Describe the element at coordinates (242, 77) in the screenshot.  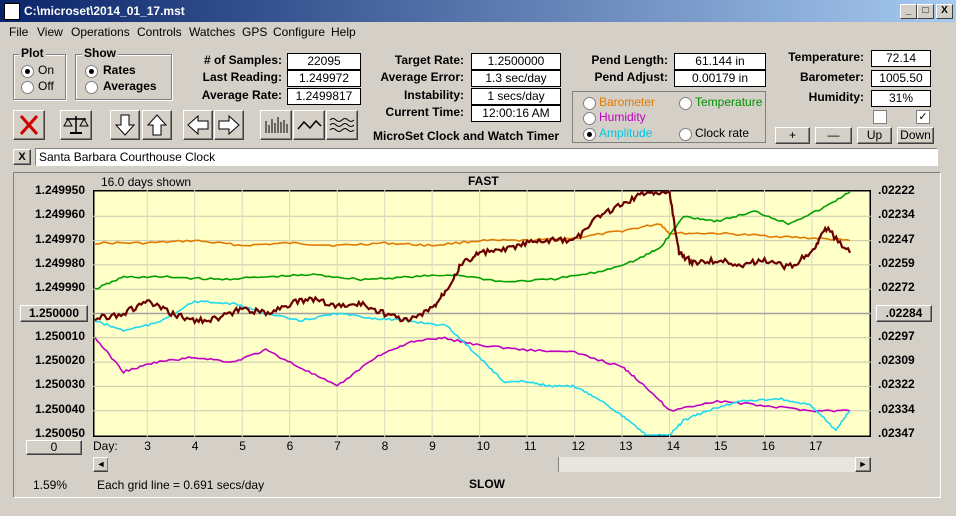
I see `last-reading-label: Last Reading:` at that location.